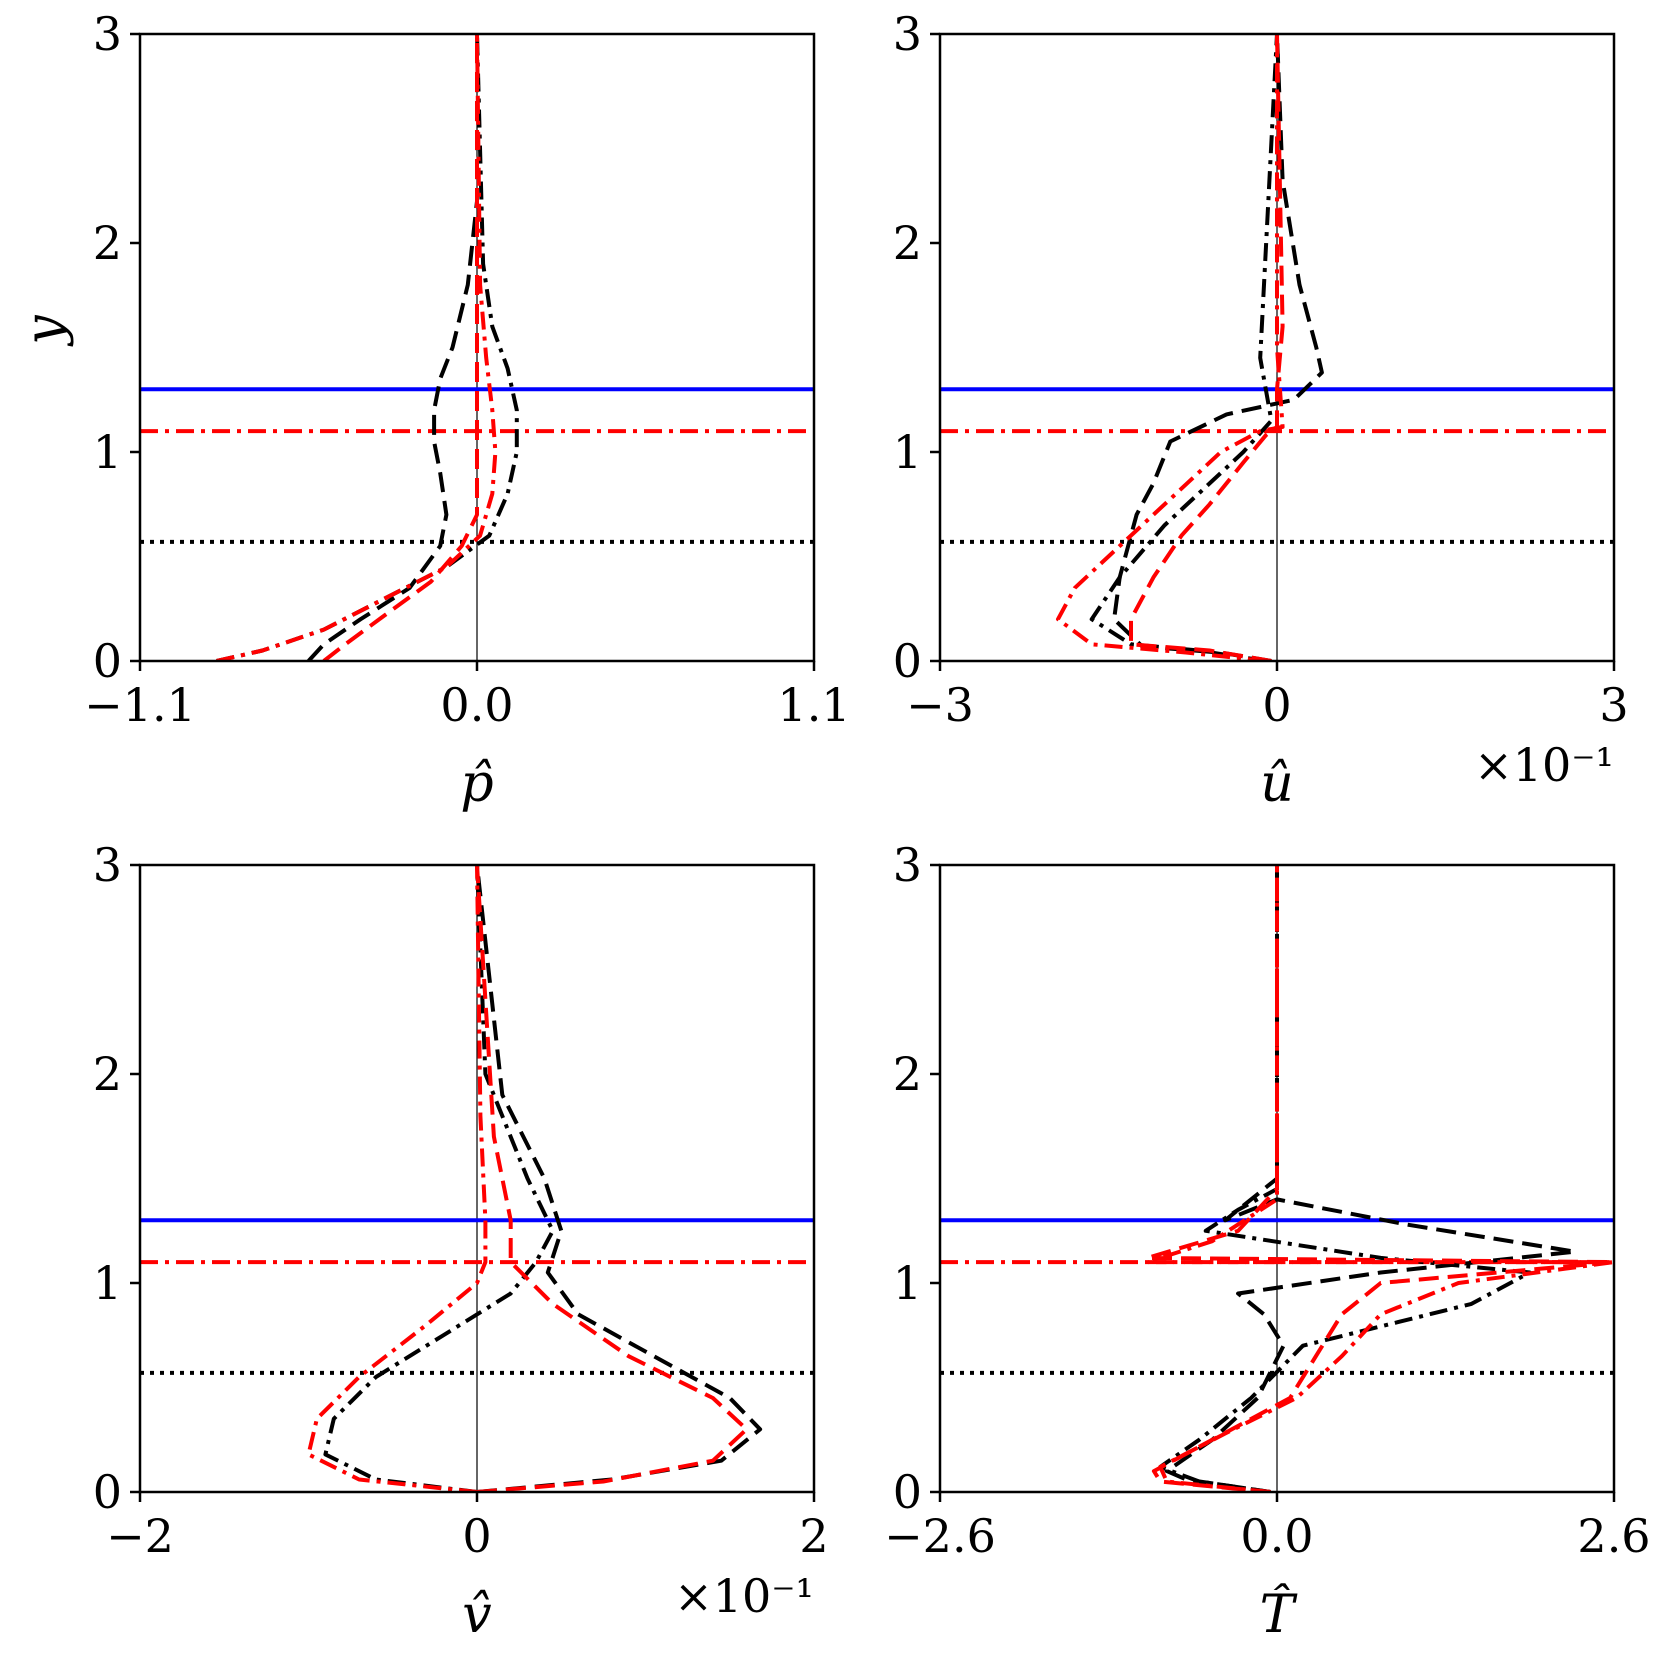  I want to click on panel-u-xlabel: û, so click(1277, 784).